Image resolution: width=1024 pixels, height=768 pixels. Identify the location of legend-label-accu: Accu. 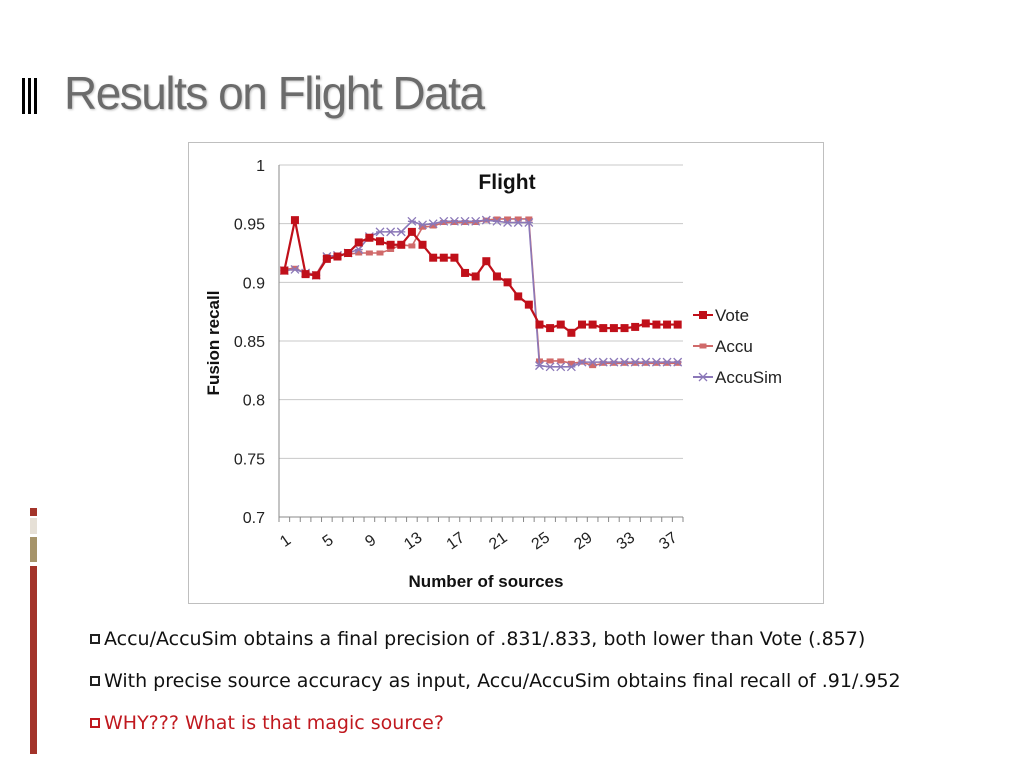
(734, 346).